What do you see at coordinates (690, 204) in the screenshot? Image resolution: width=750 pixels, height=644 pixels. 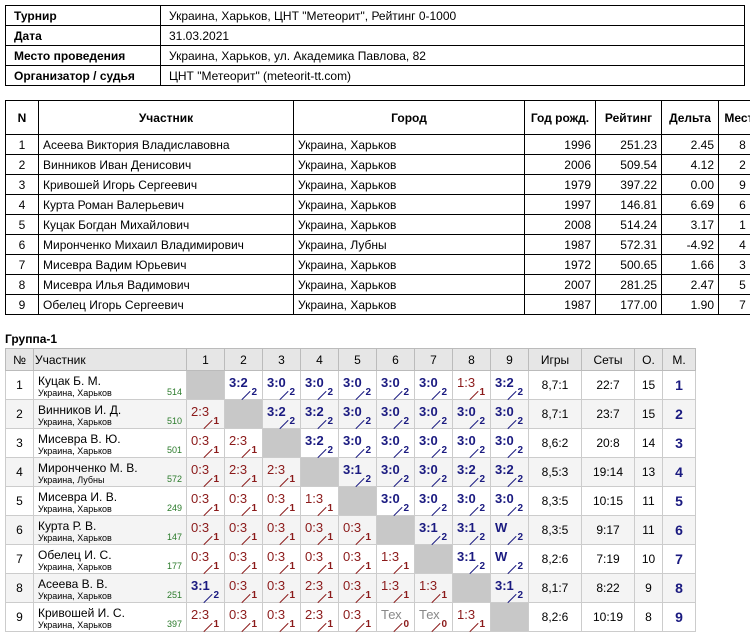 I see `cell: 6.69` at bounding box center [690, 204].